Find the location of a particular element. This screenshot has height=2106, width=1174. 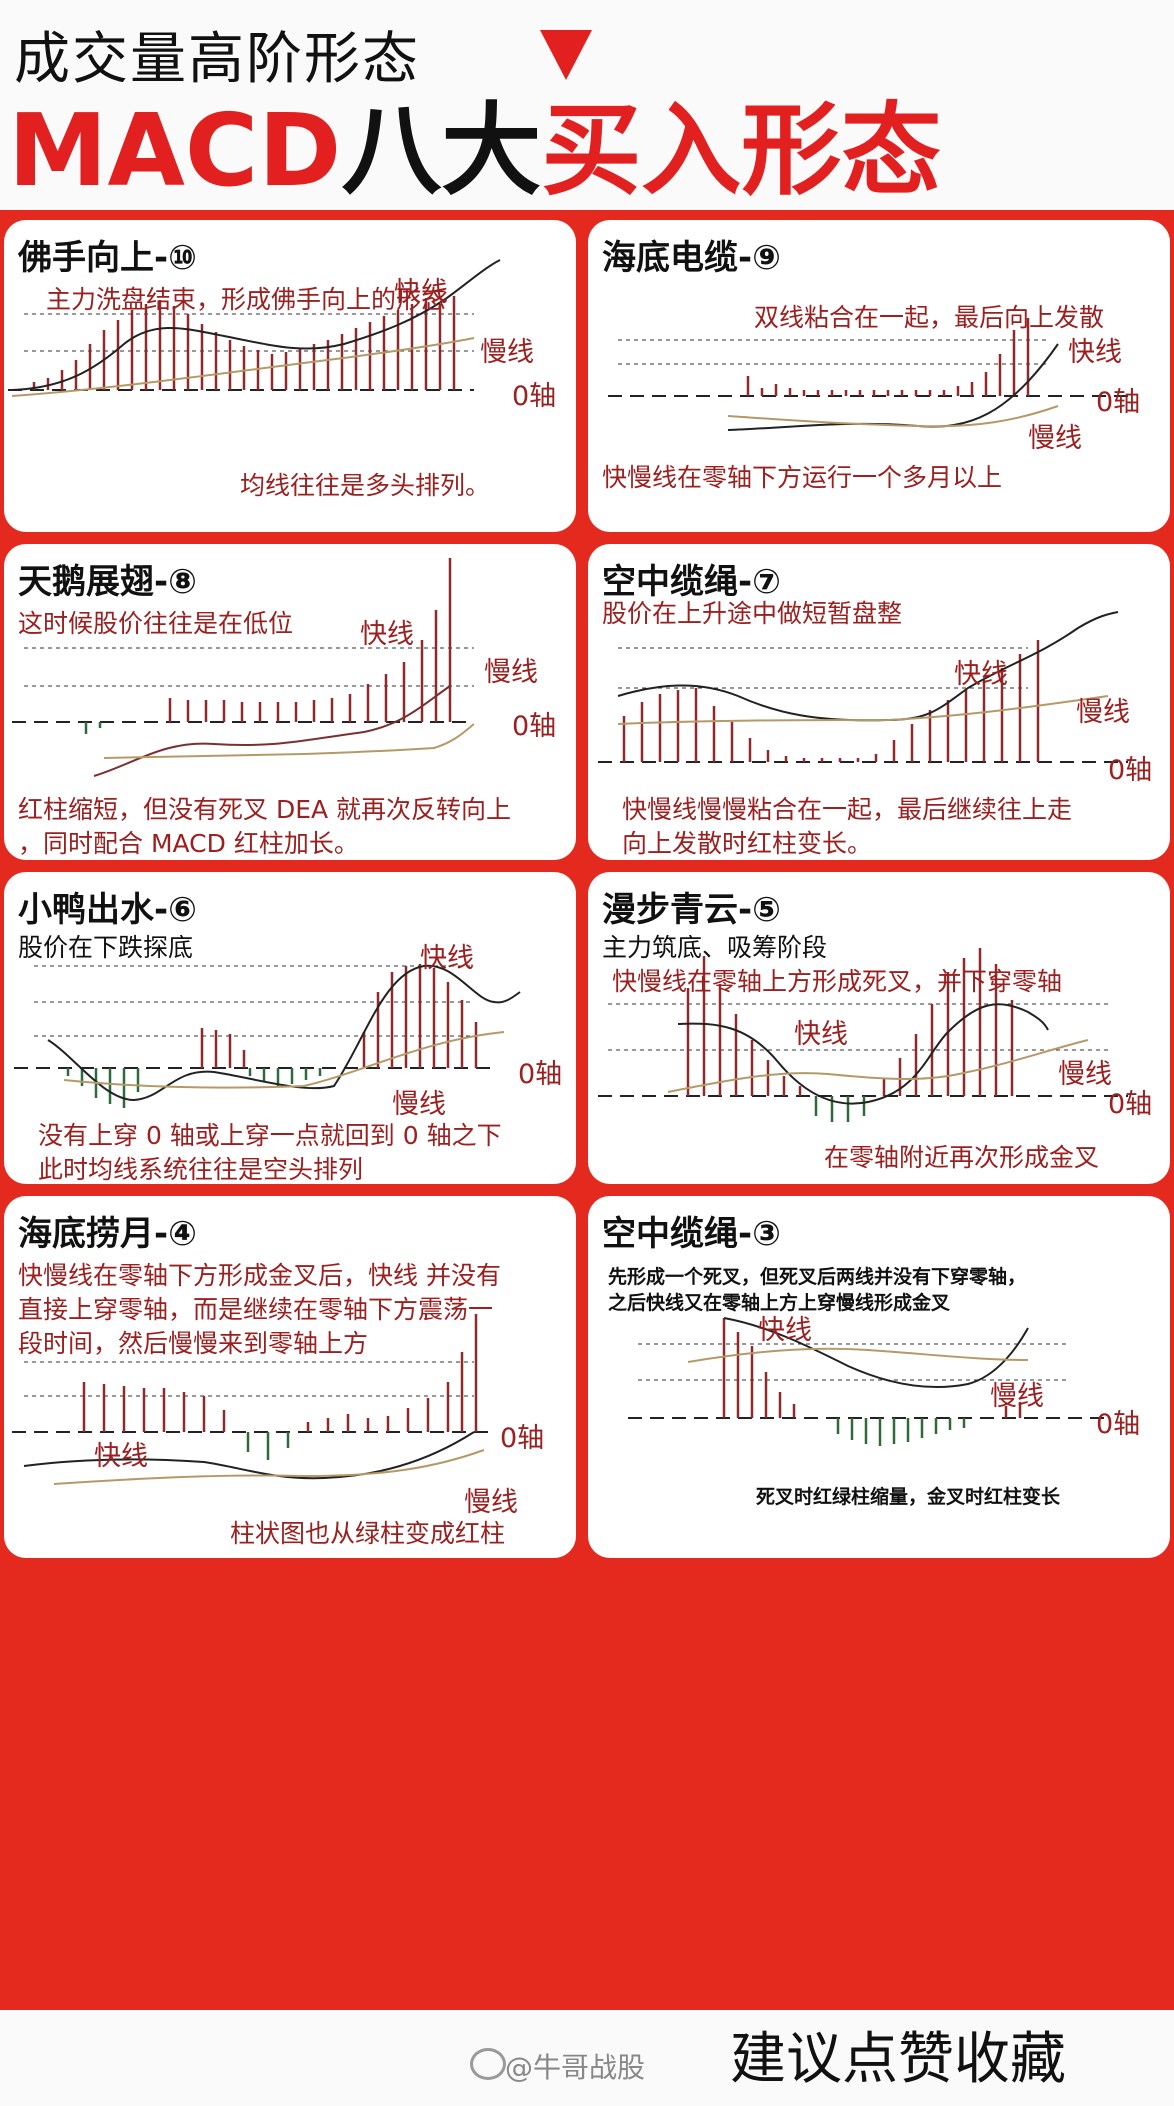

panel-title: 海底捞月-④ is located at coordinates (107, 1234).